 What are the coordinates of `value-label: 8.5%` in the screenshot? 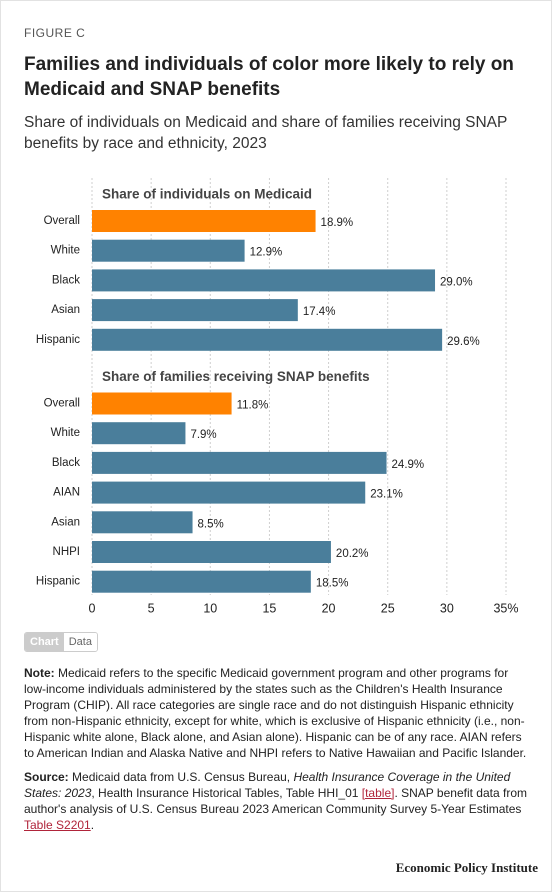 It's located at (211, 524).